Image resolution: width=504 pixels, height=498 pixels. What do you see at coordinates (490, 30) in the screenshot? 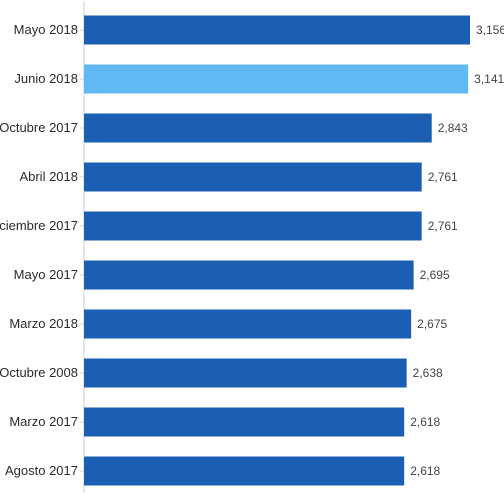
I see `value-label: 3,156` at bounding box center [490, 30].